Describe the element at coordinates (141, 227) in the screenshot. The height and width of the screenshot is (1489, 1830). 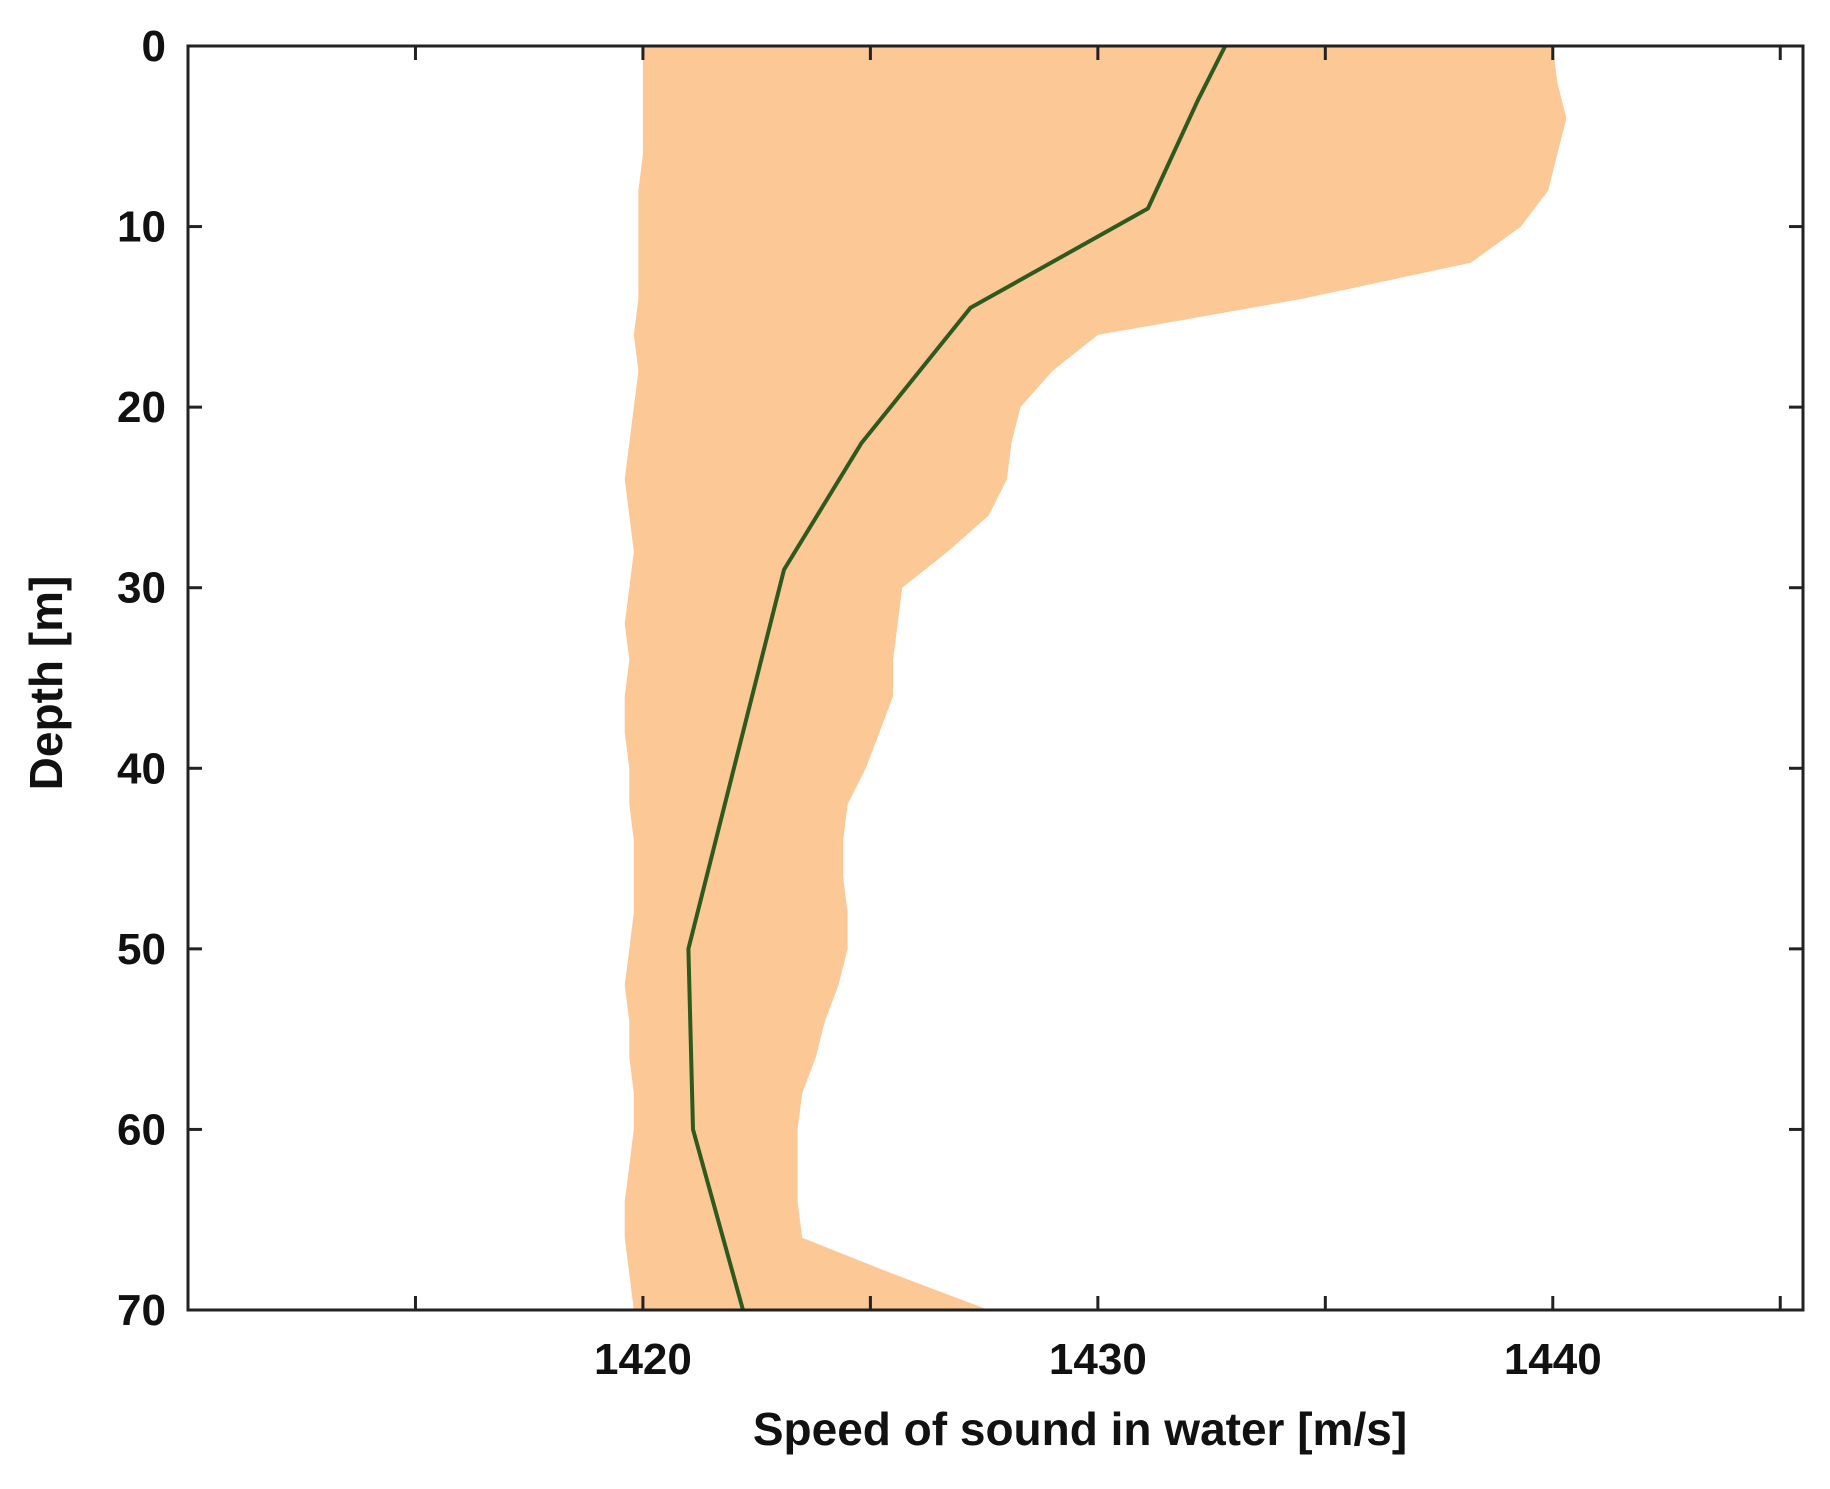
I see `y-tick-label: 10` at that location.